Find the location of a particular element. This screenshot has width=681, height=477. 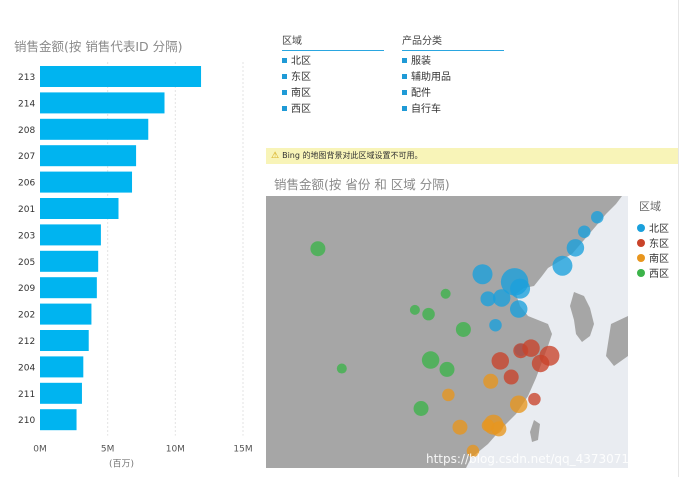

legend-east-dot is located at coordinates (641, 243).